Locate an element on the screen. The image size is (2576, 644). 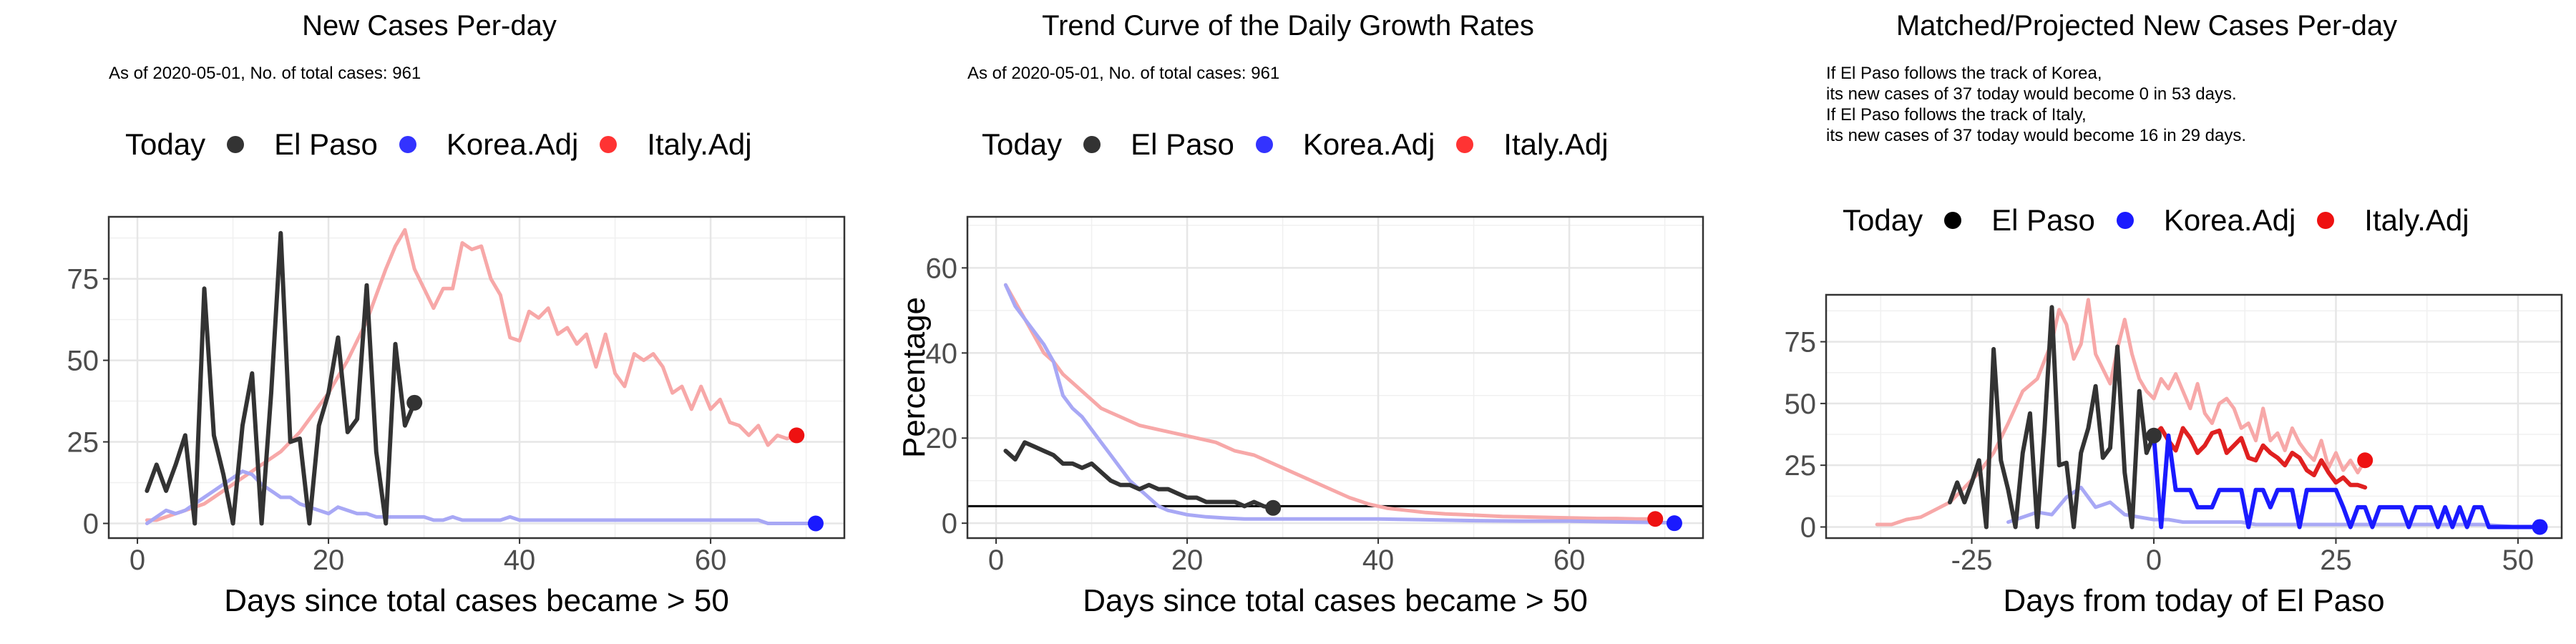
y-axis-title: Percentage is located at coordinates (914, 377).